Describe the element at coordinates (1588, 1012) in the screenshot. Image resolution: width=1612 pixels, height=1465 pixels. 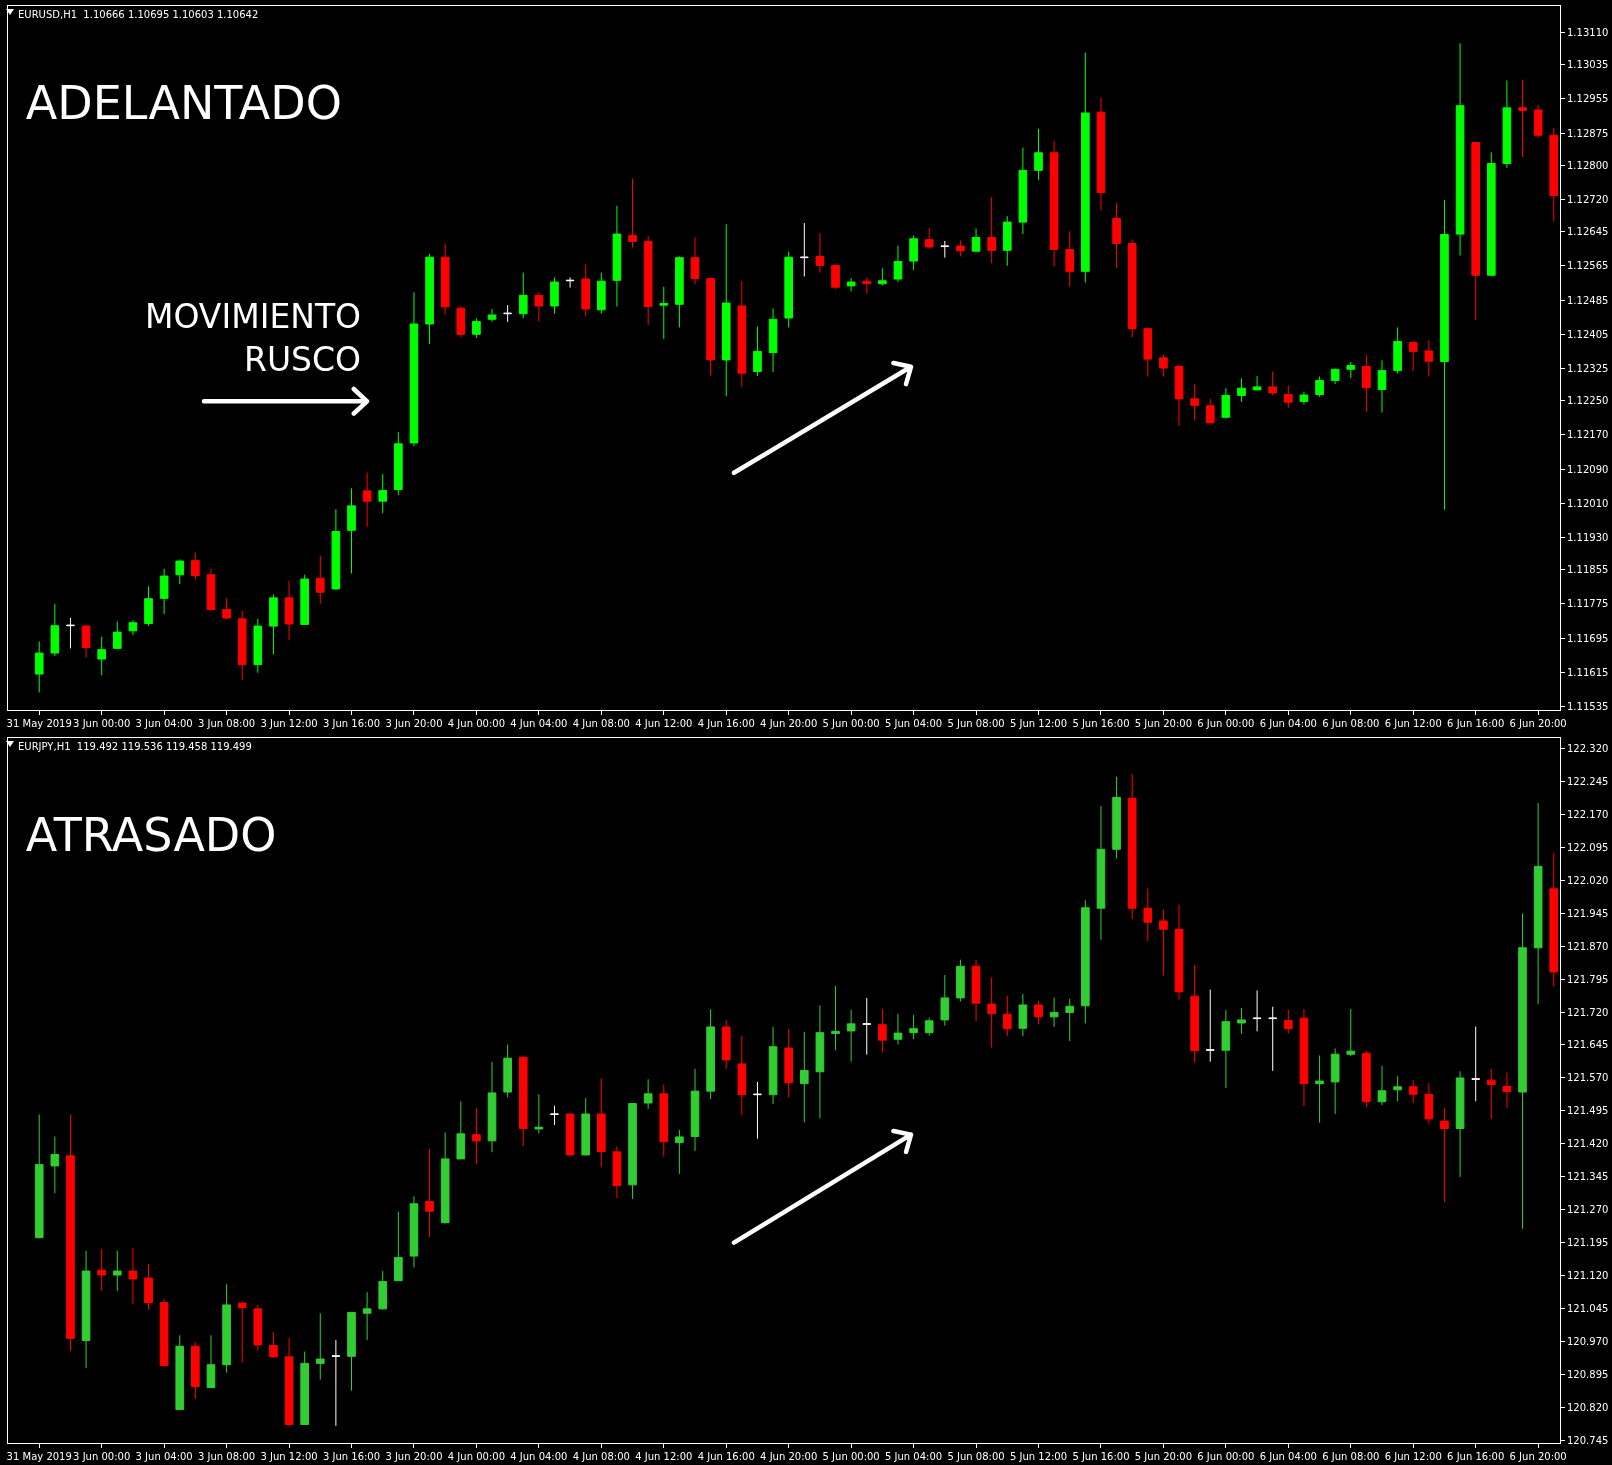
I see `y-tick-label: 121.720` at that location.